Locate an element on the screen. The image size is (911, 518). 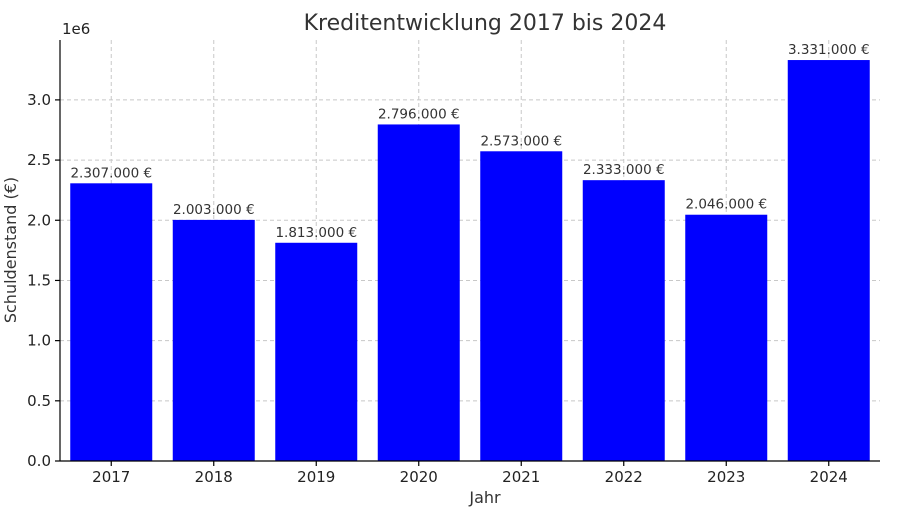
bar-2022 is located at coordinates (623, 320).